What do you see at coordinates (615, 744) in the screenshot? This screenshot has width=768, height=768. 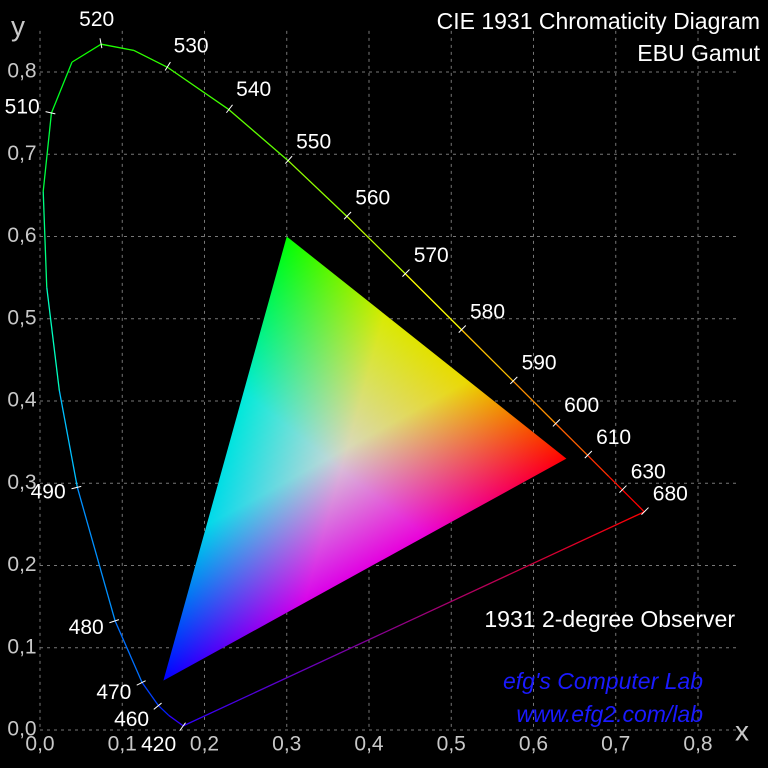 I see `x-tick-label: 0,7` at bounding box center [615, 744].